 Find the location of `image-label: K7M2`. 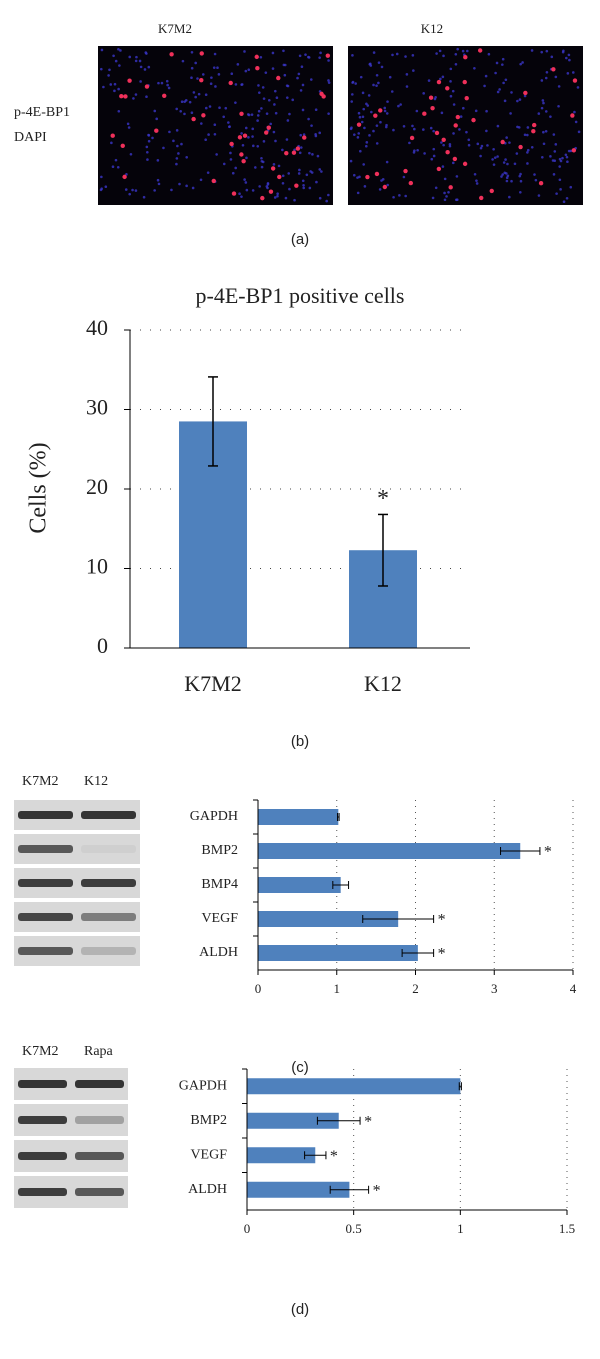

image-label: K7M2 is located at coordinates (175, 28).